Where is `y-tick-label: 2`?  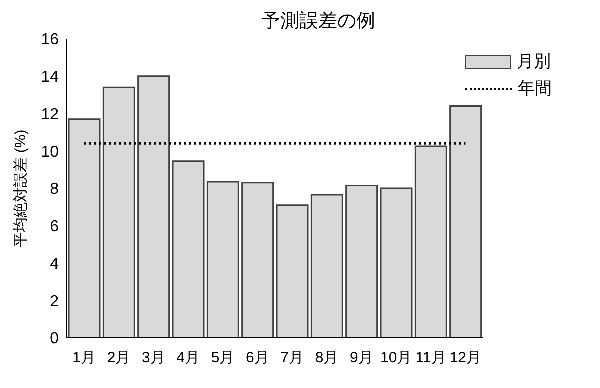 y-tick-label: 2 is located at coordinates (55, 301).